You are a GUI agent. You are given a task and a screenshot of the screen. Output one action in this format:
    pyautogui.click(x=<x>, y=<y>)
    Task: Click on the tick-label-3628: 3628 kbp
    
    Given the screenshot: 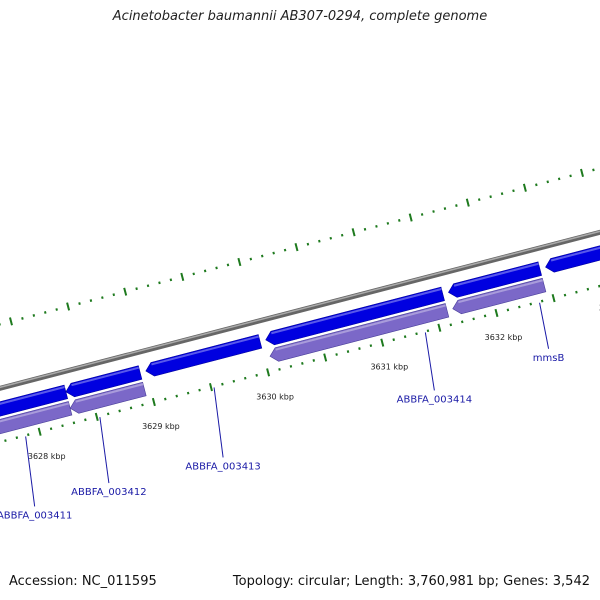 What is the action you would take?
    pyautogui.click(x=47, y=456)
    